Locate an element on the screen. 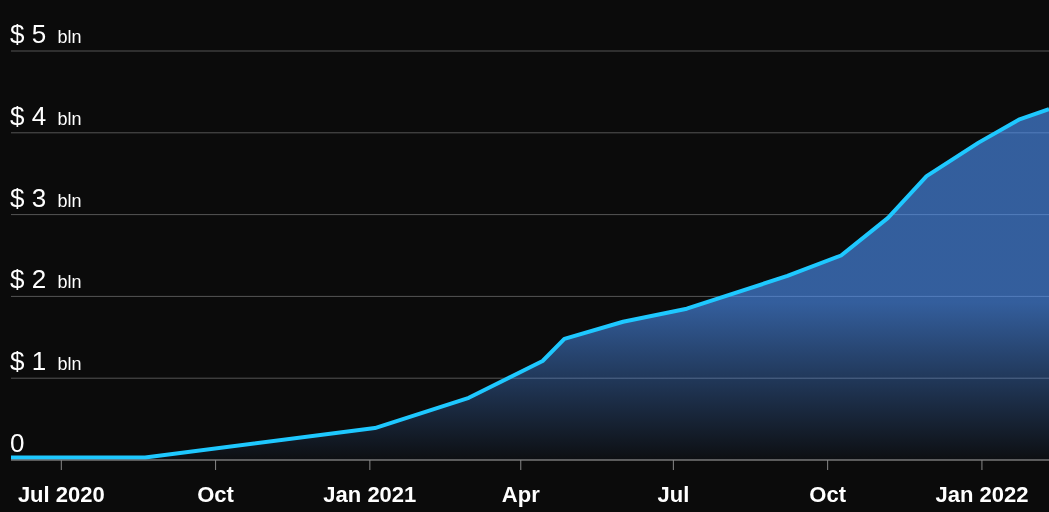 Image resolution: width=1049 pixels, height=512 pixels. y-tick-label: $ 4 bln is located at coordinates (46, 115).